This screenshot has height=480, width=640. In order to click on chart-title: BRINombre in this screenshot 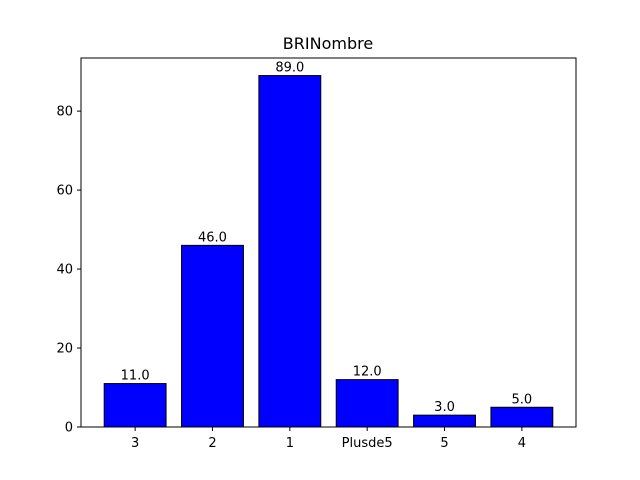, I will do `click(328, 43)`.